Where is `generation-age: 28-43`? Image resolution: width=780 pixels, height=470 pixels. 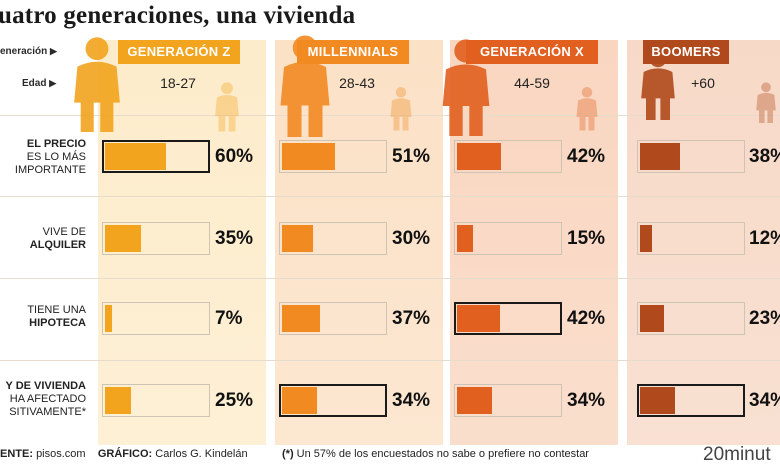 generation-age: 28-43 is located at coordinates (357, 83).